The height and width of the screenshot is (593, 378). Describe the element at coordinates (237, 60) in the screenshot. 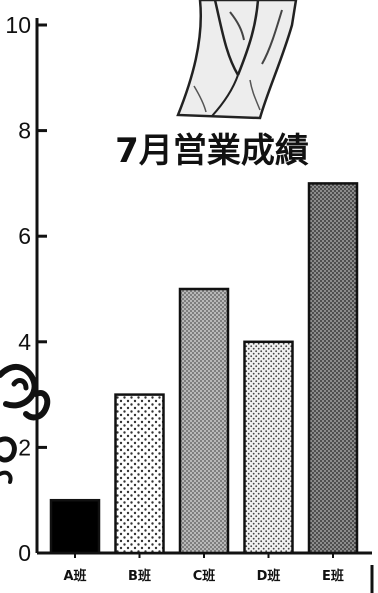

I see `manga-illustration` at that location.